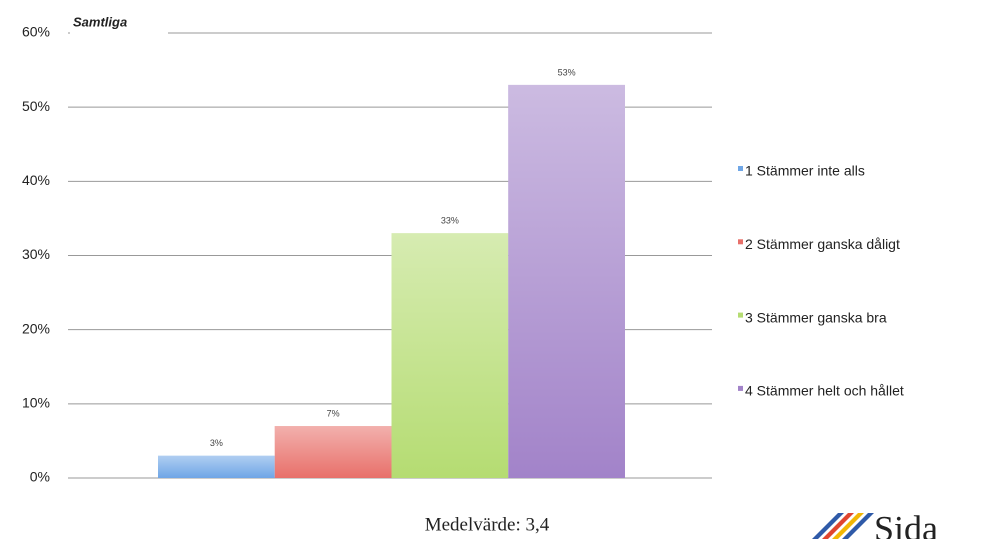  What do you see at coordinates (36, 254) in the screenshot?
I see `y-tick-label: 30%` at bounding box center [36, 254].